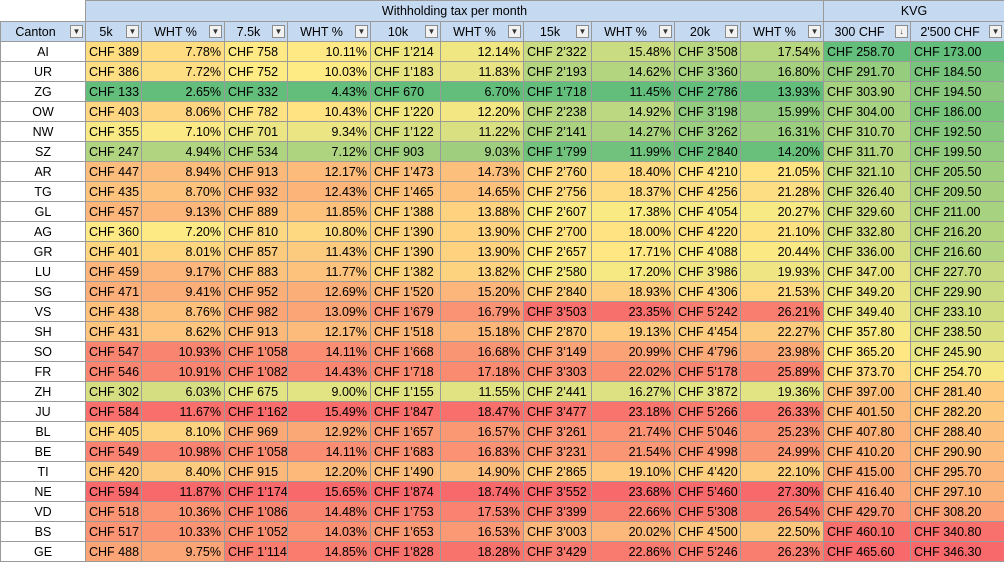 The width and height of the screenshot is (1004, 563). I want to click on canton-cell: SH, so click(43, 331).